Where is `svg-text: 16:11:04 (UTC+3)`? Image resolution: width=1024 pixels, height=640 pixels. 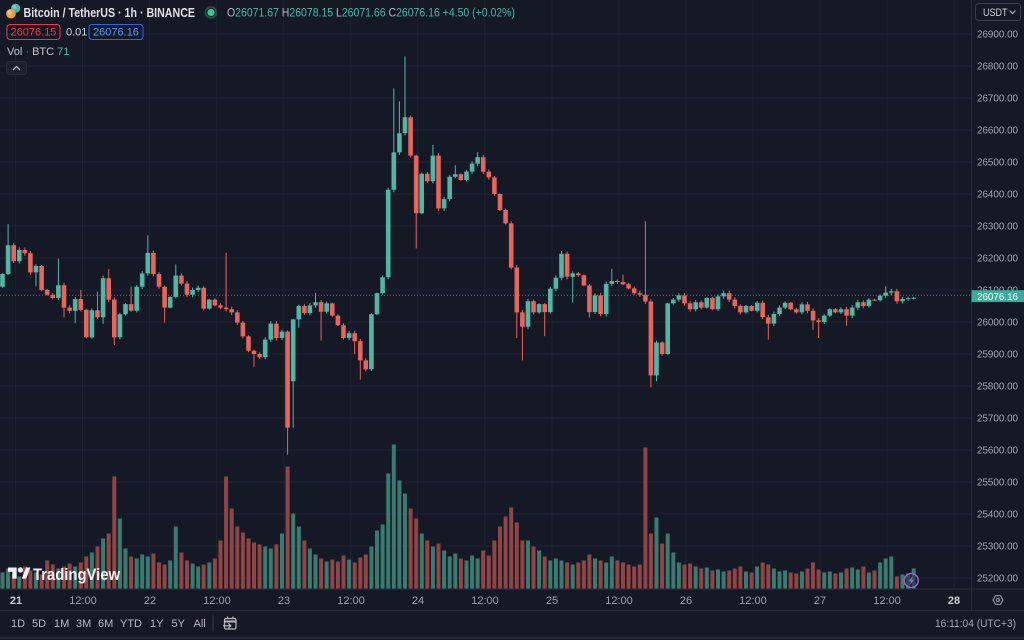 svg-text: 16:11:04 (UTC+3) is located at coordinates (975, 624).